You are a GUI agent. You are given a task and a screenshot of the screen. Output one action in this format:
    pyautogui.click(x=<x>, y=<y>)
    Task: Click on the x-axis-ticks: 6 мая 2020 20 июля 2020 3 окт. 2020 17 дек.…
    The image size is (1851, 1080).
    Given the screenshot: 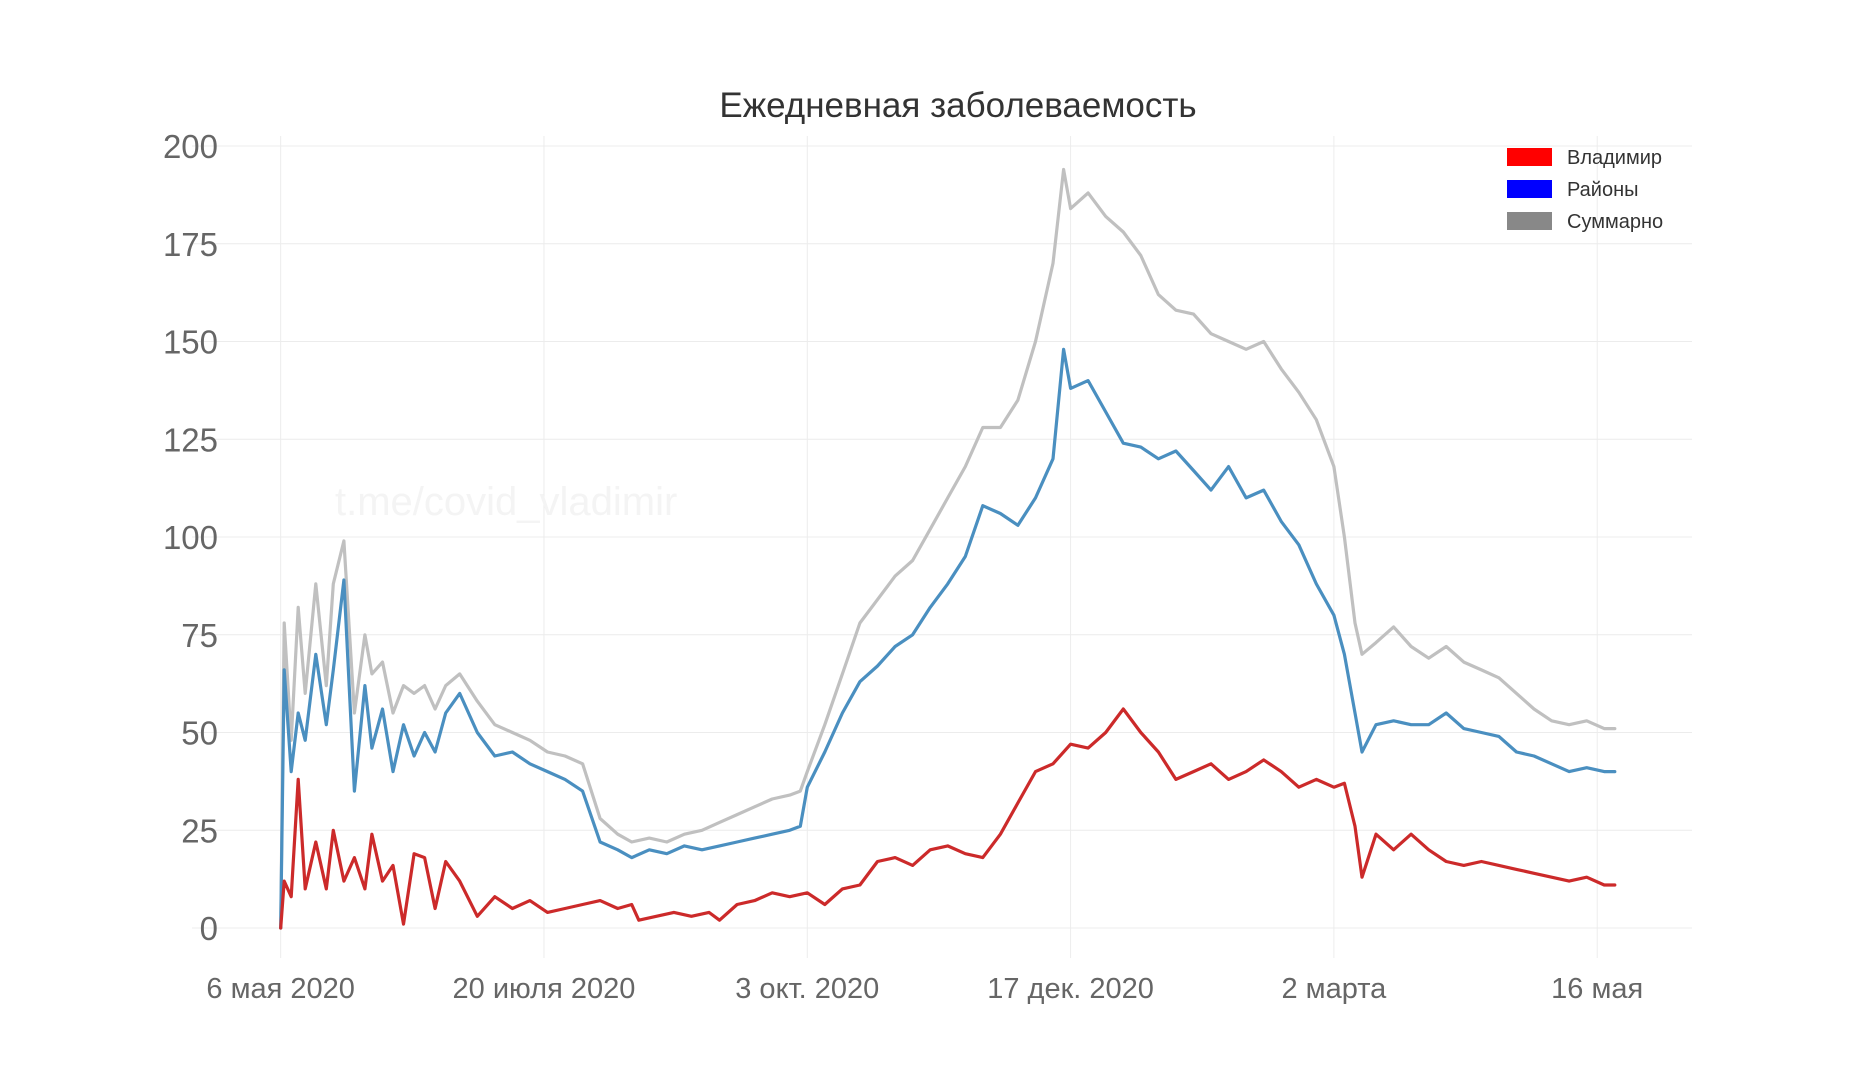 What is the action you would take?
    pyautogui.click(x=924, y=989)
    